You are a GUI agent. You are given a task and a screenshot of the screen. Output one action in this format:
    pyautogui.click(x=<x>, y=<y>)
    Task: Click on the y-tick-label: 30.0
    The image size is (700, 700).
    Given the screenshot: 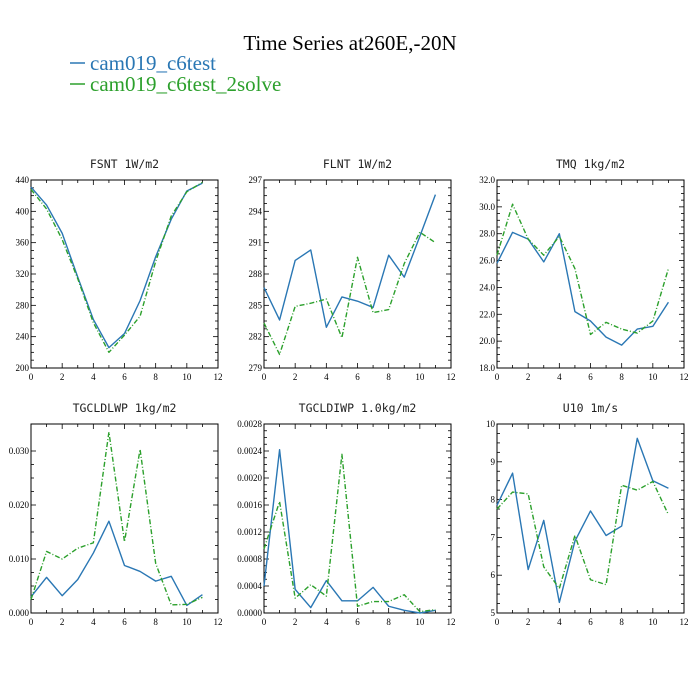 What is the action you would take?
    pyautogui.click(x=487, y=207)
    